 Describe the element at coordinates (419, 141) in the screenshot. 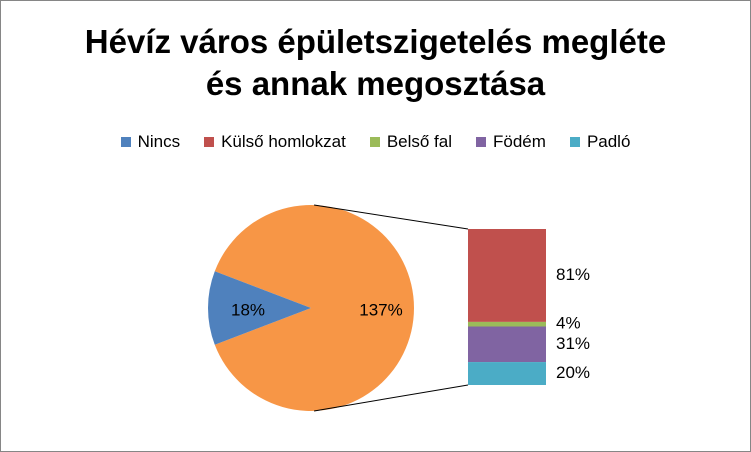

I see `legend-label-belso-fal: Belső fal` at that location.